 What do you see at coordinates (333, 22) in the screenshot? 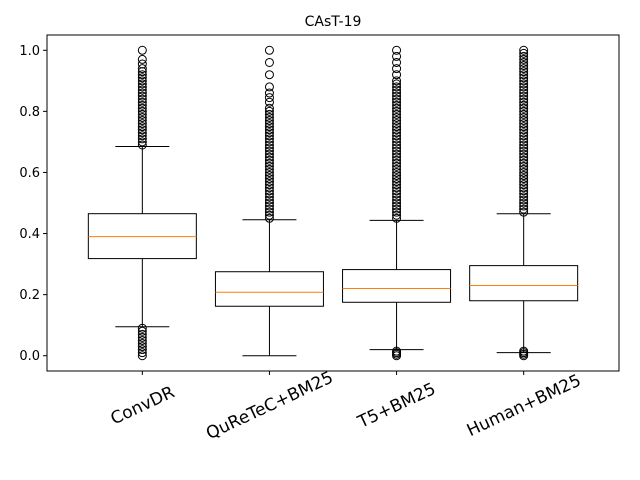
I see `chart-title: CAsT-19` at bounding box center [333, 22].